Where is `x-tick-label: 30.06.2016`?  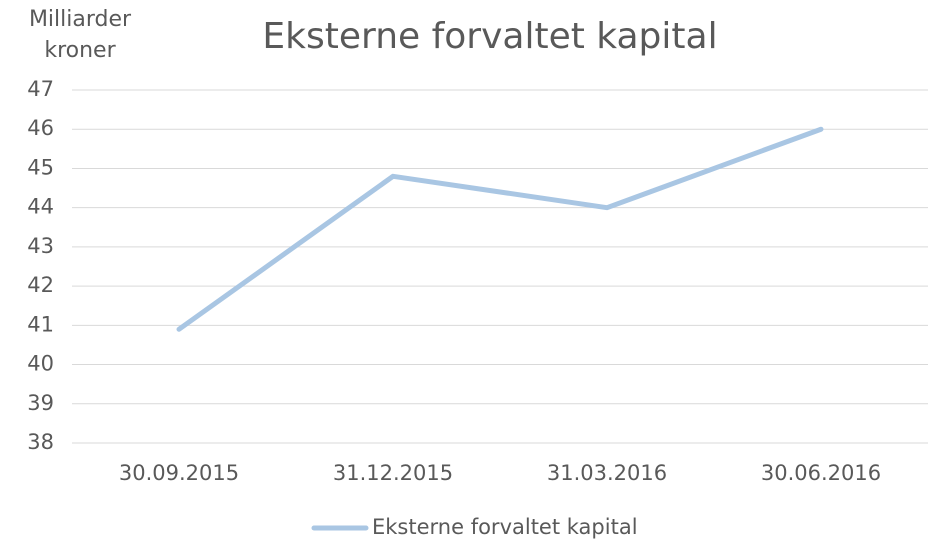
x-tick-label: 30.06.2016 is located at coordinates (821, 473).